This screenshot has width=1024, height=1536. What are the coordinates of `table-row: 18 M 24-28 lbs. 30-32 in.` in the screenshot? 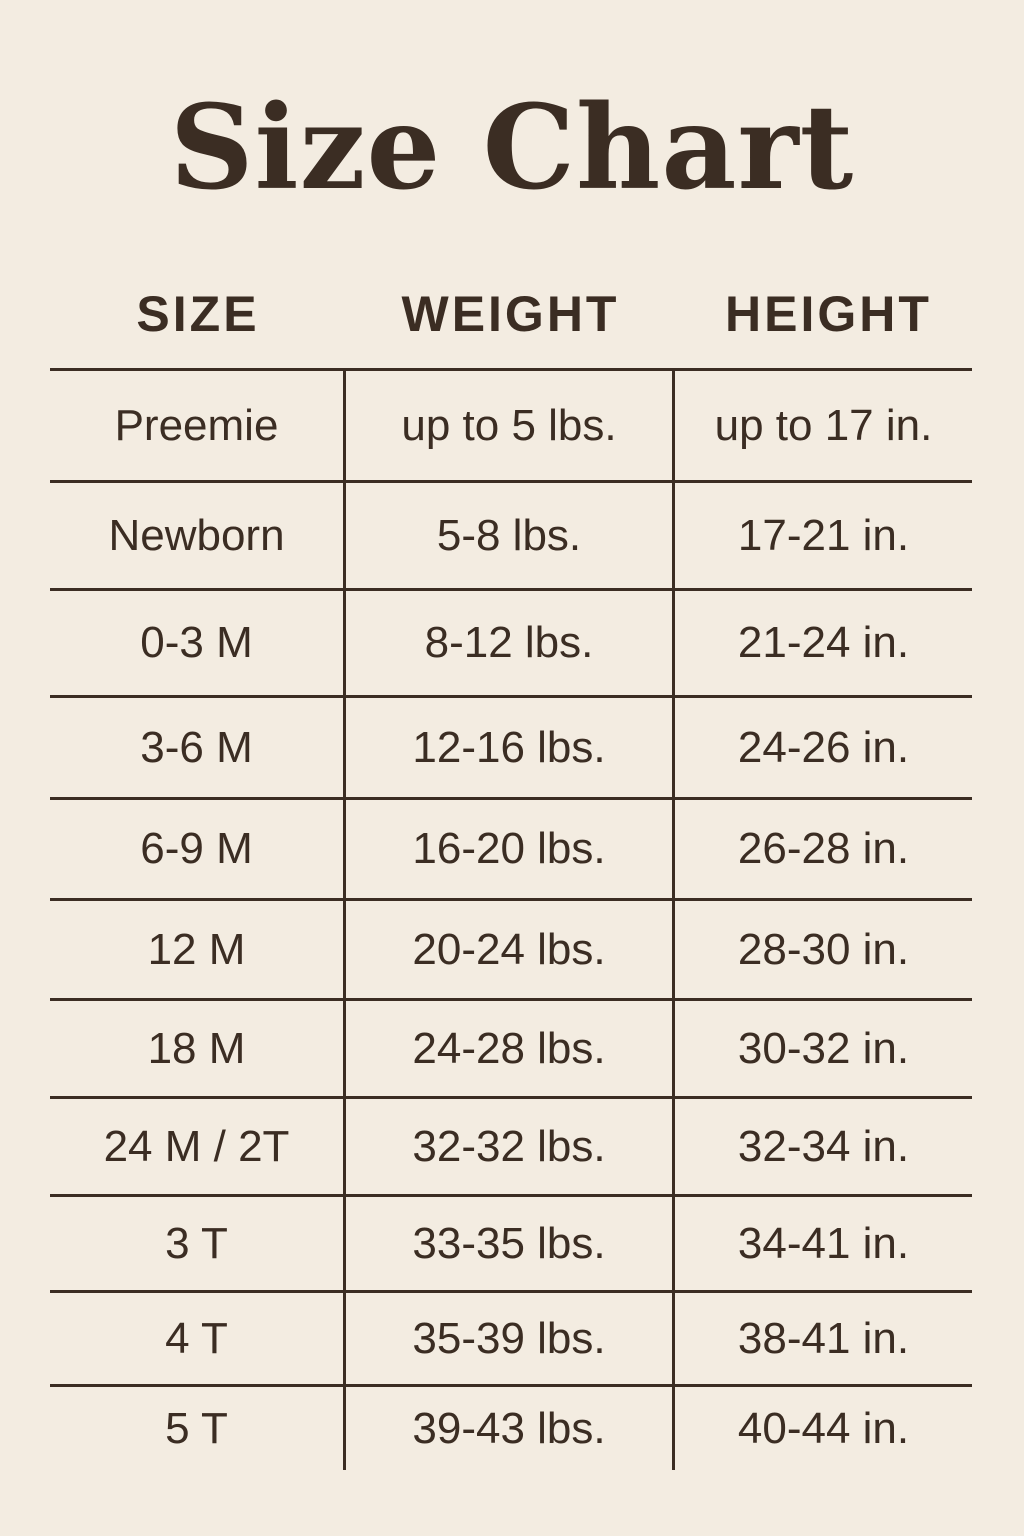 It's located at (511, 1047).